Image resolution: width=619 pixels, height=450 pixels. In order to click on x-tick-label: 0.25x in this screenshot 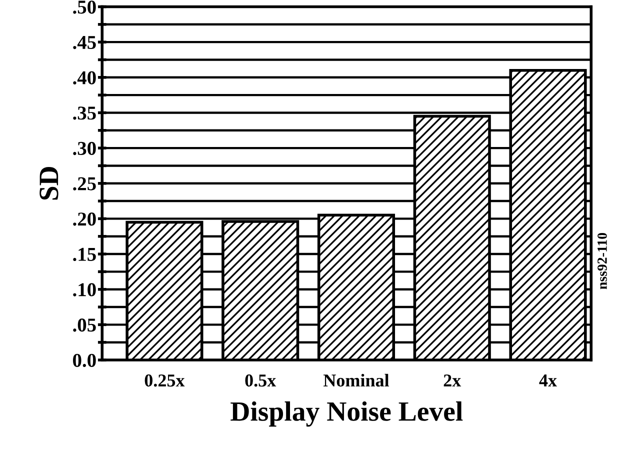, I will do `click(164, 380)`.